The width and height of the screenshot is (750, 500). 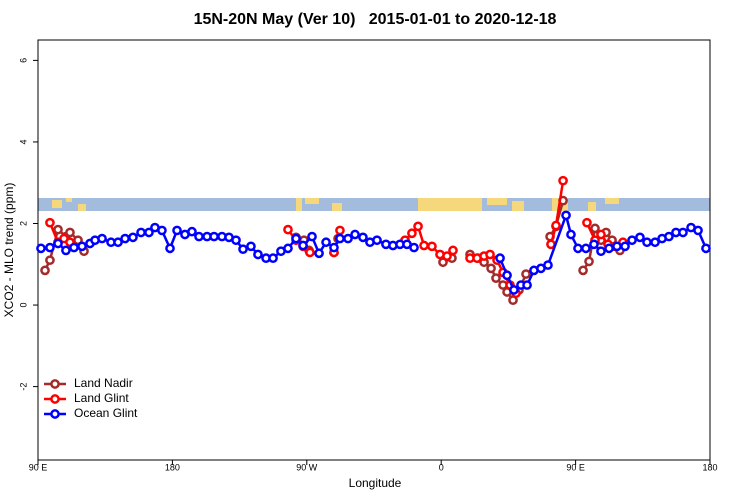 What do you see at coordinates (307, 467) in the screenshot?
I see `x-tick-label: 90 W` at bounding box center [307, 467].